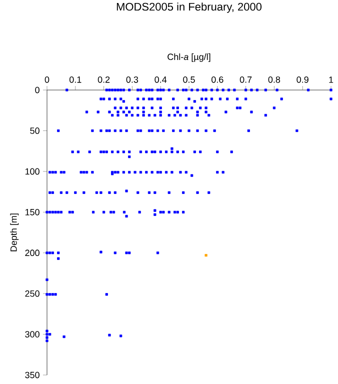 The width and height of the screenshot is (338, 384). Describe the element at coordinates (14, 233) in the screenshot. I see `y-axis-title: Depth [m]` at that location.